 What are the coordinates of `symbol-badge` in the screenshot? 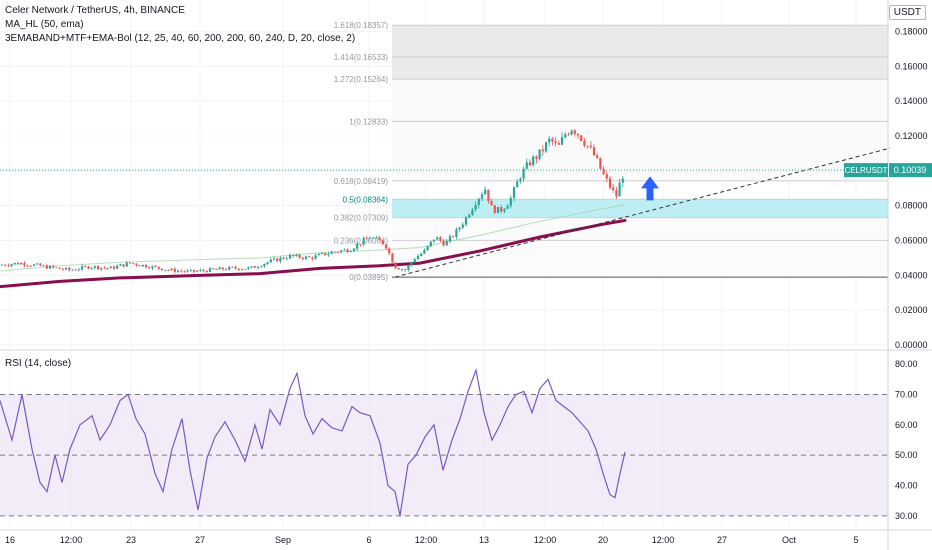 It's located at (866, 170).